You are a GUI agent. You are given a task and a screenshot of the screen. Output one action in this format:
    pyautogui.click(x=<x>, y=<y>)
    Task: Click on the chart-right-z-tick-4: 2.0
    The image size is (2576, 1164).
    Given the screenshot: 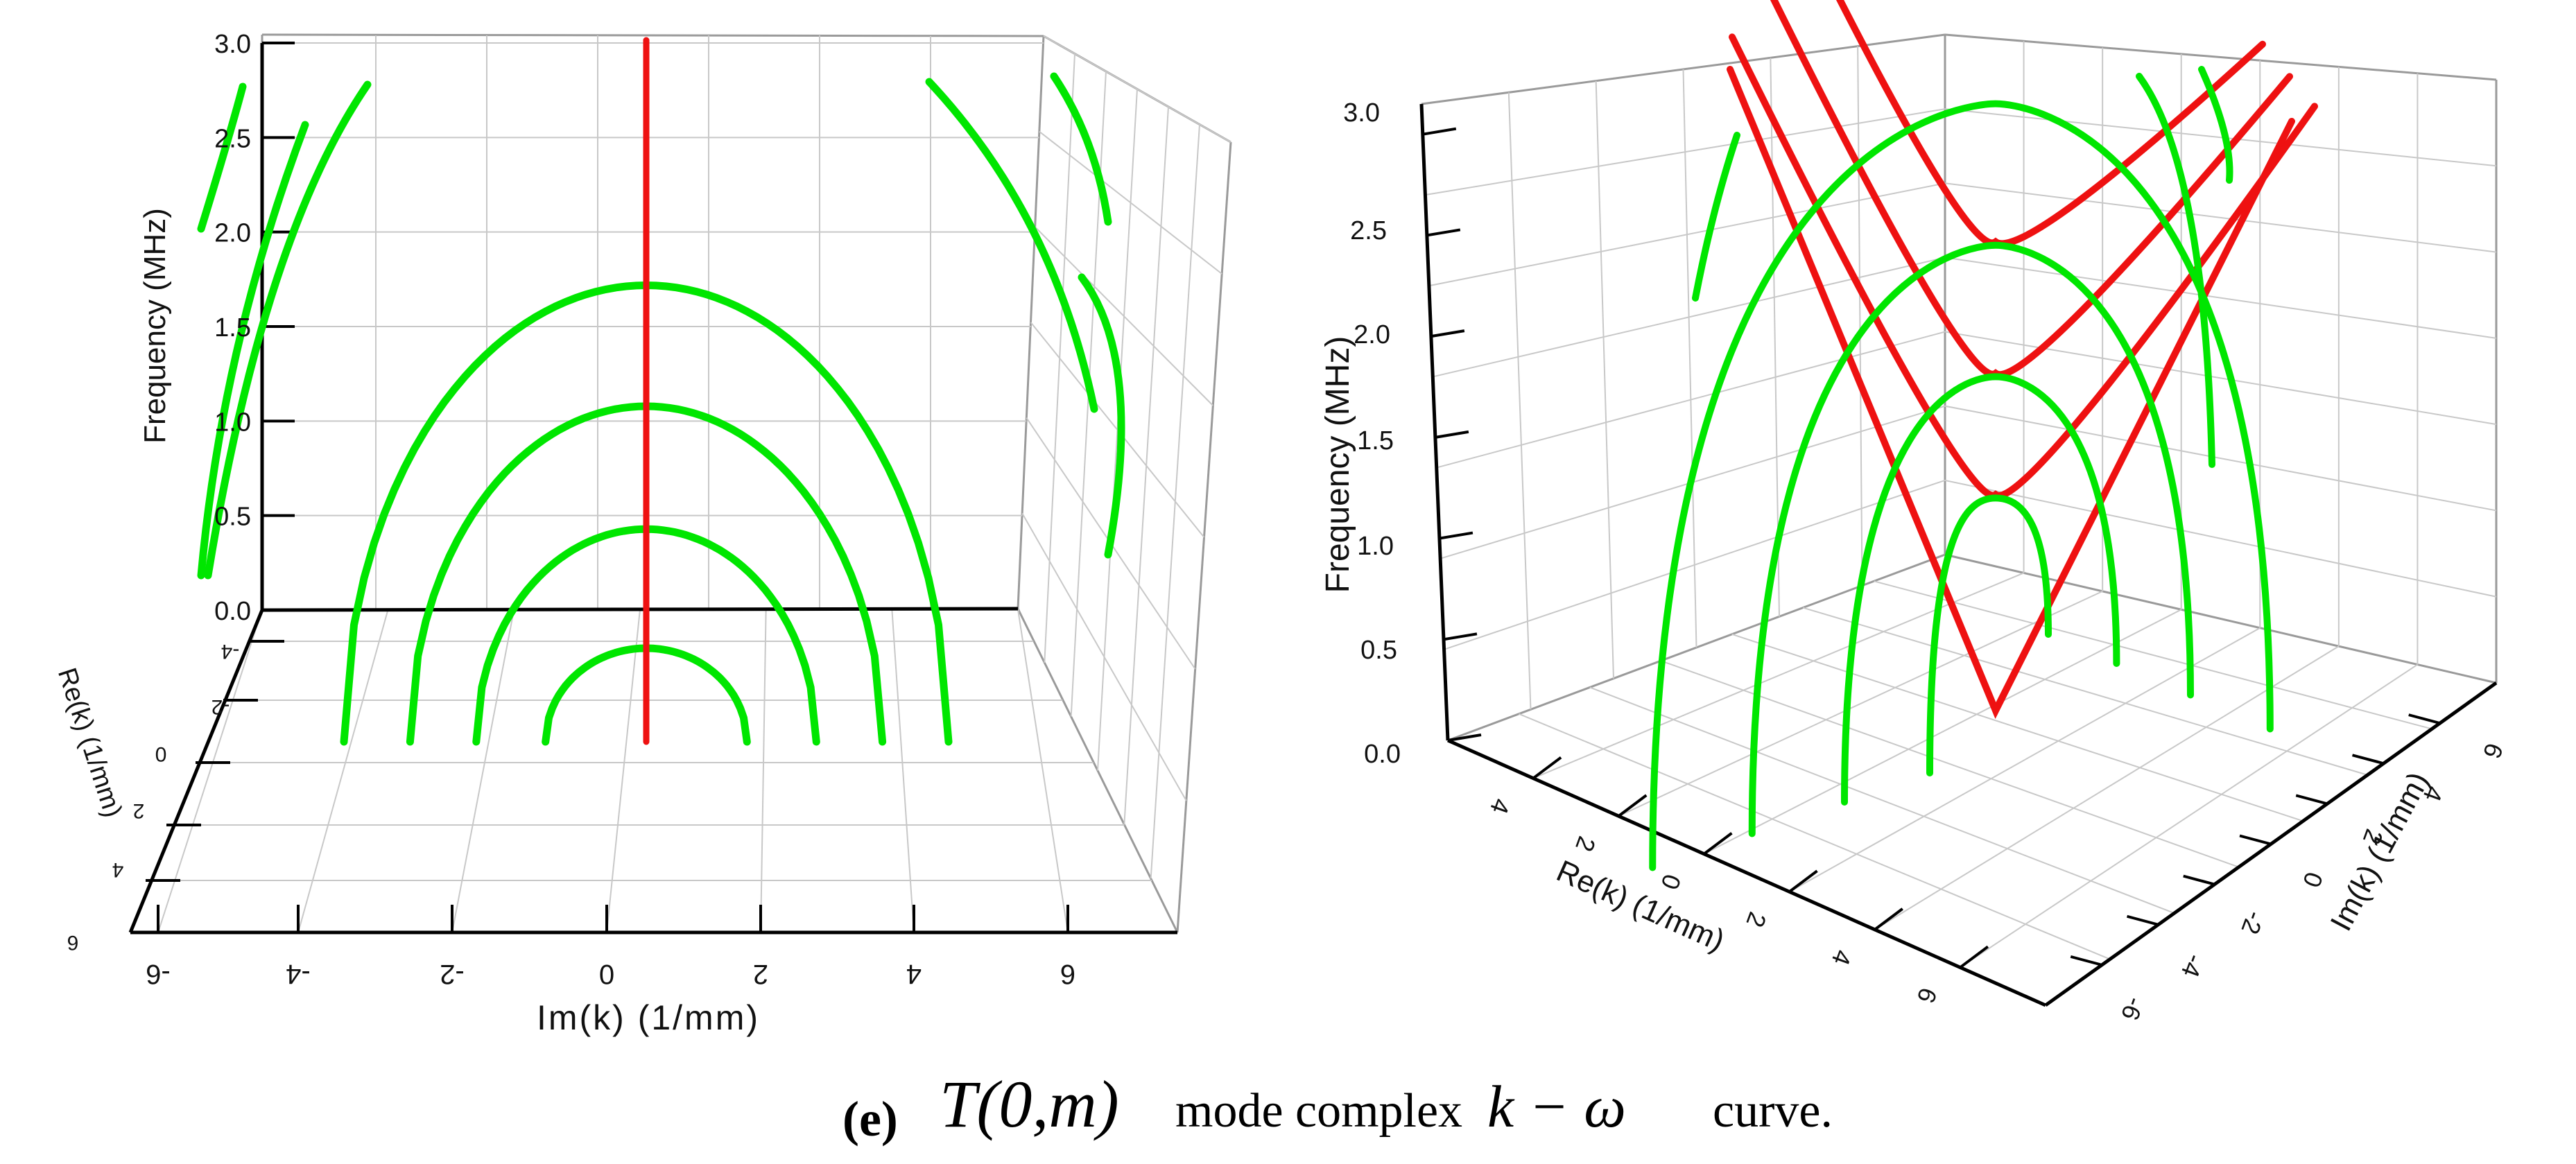 What is the action you would take?
    pyautogui.click(x=1372, y=334)
    